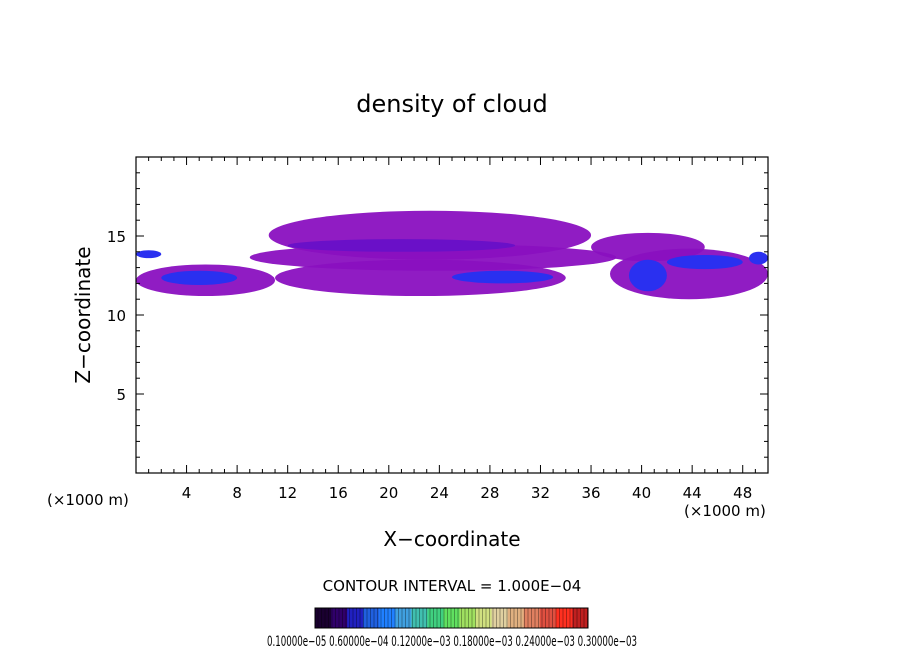 The height and width of the screenshot is (654, 904). I want to click on contour-interval-label: CONTOUR INTERVAL = 1.000E−04, so click(452, 586).